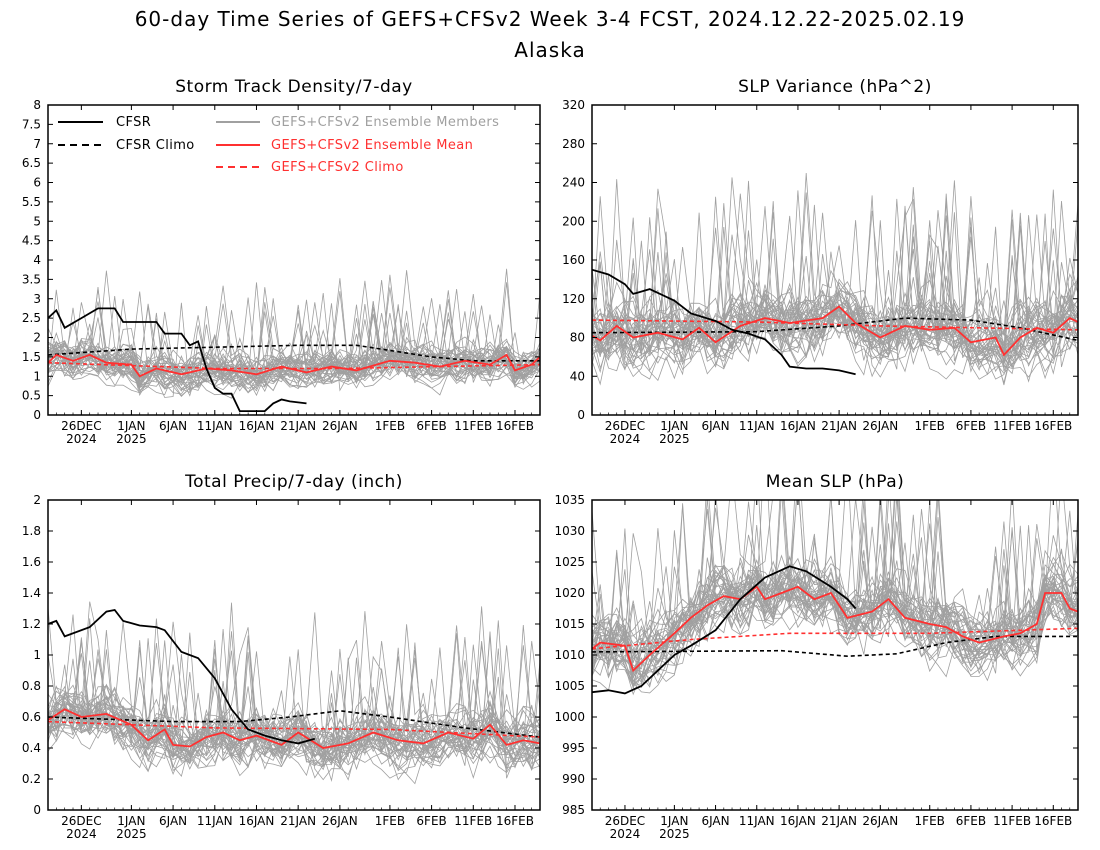 Image resolution: width=1100 pixels, height=850 pixels. I want to click on panel-title: SLP Variance (hPa^2), so click(835, 87).